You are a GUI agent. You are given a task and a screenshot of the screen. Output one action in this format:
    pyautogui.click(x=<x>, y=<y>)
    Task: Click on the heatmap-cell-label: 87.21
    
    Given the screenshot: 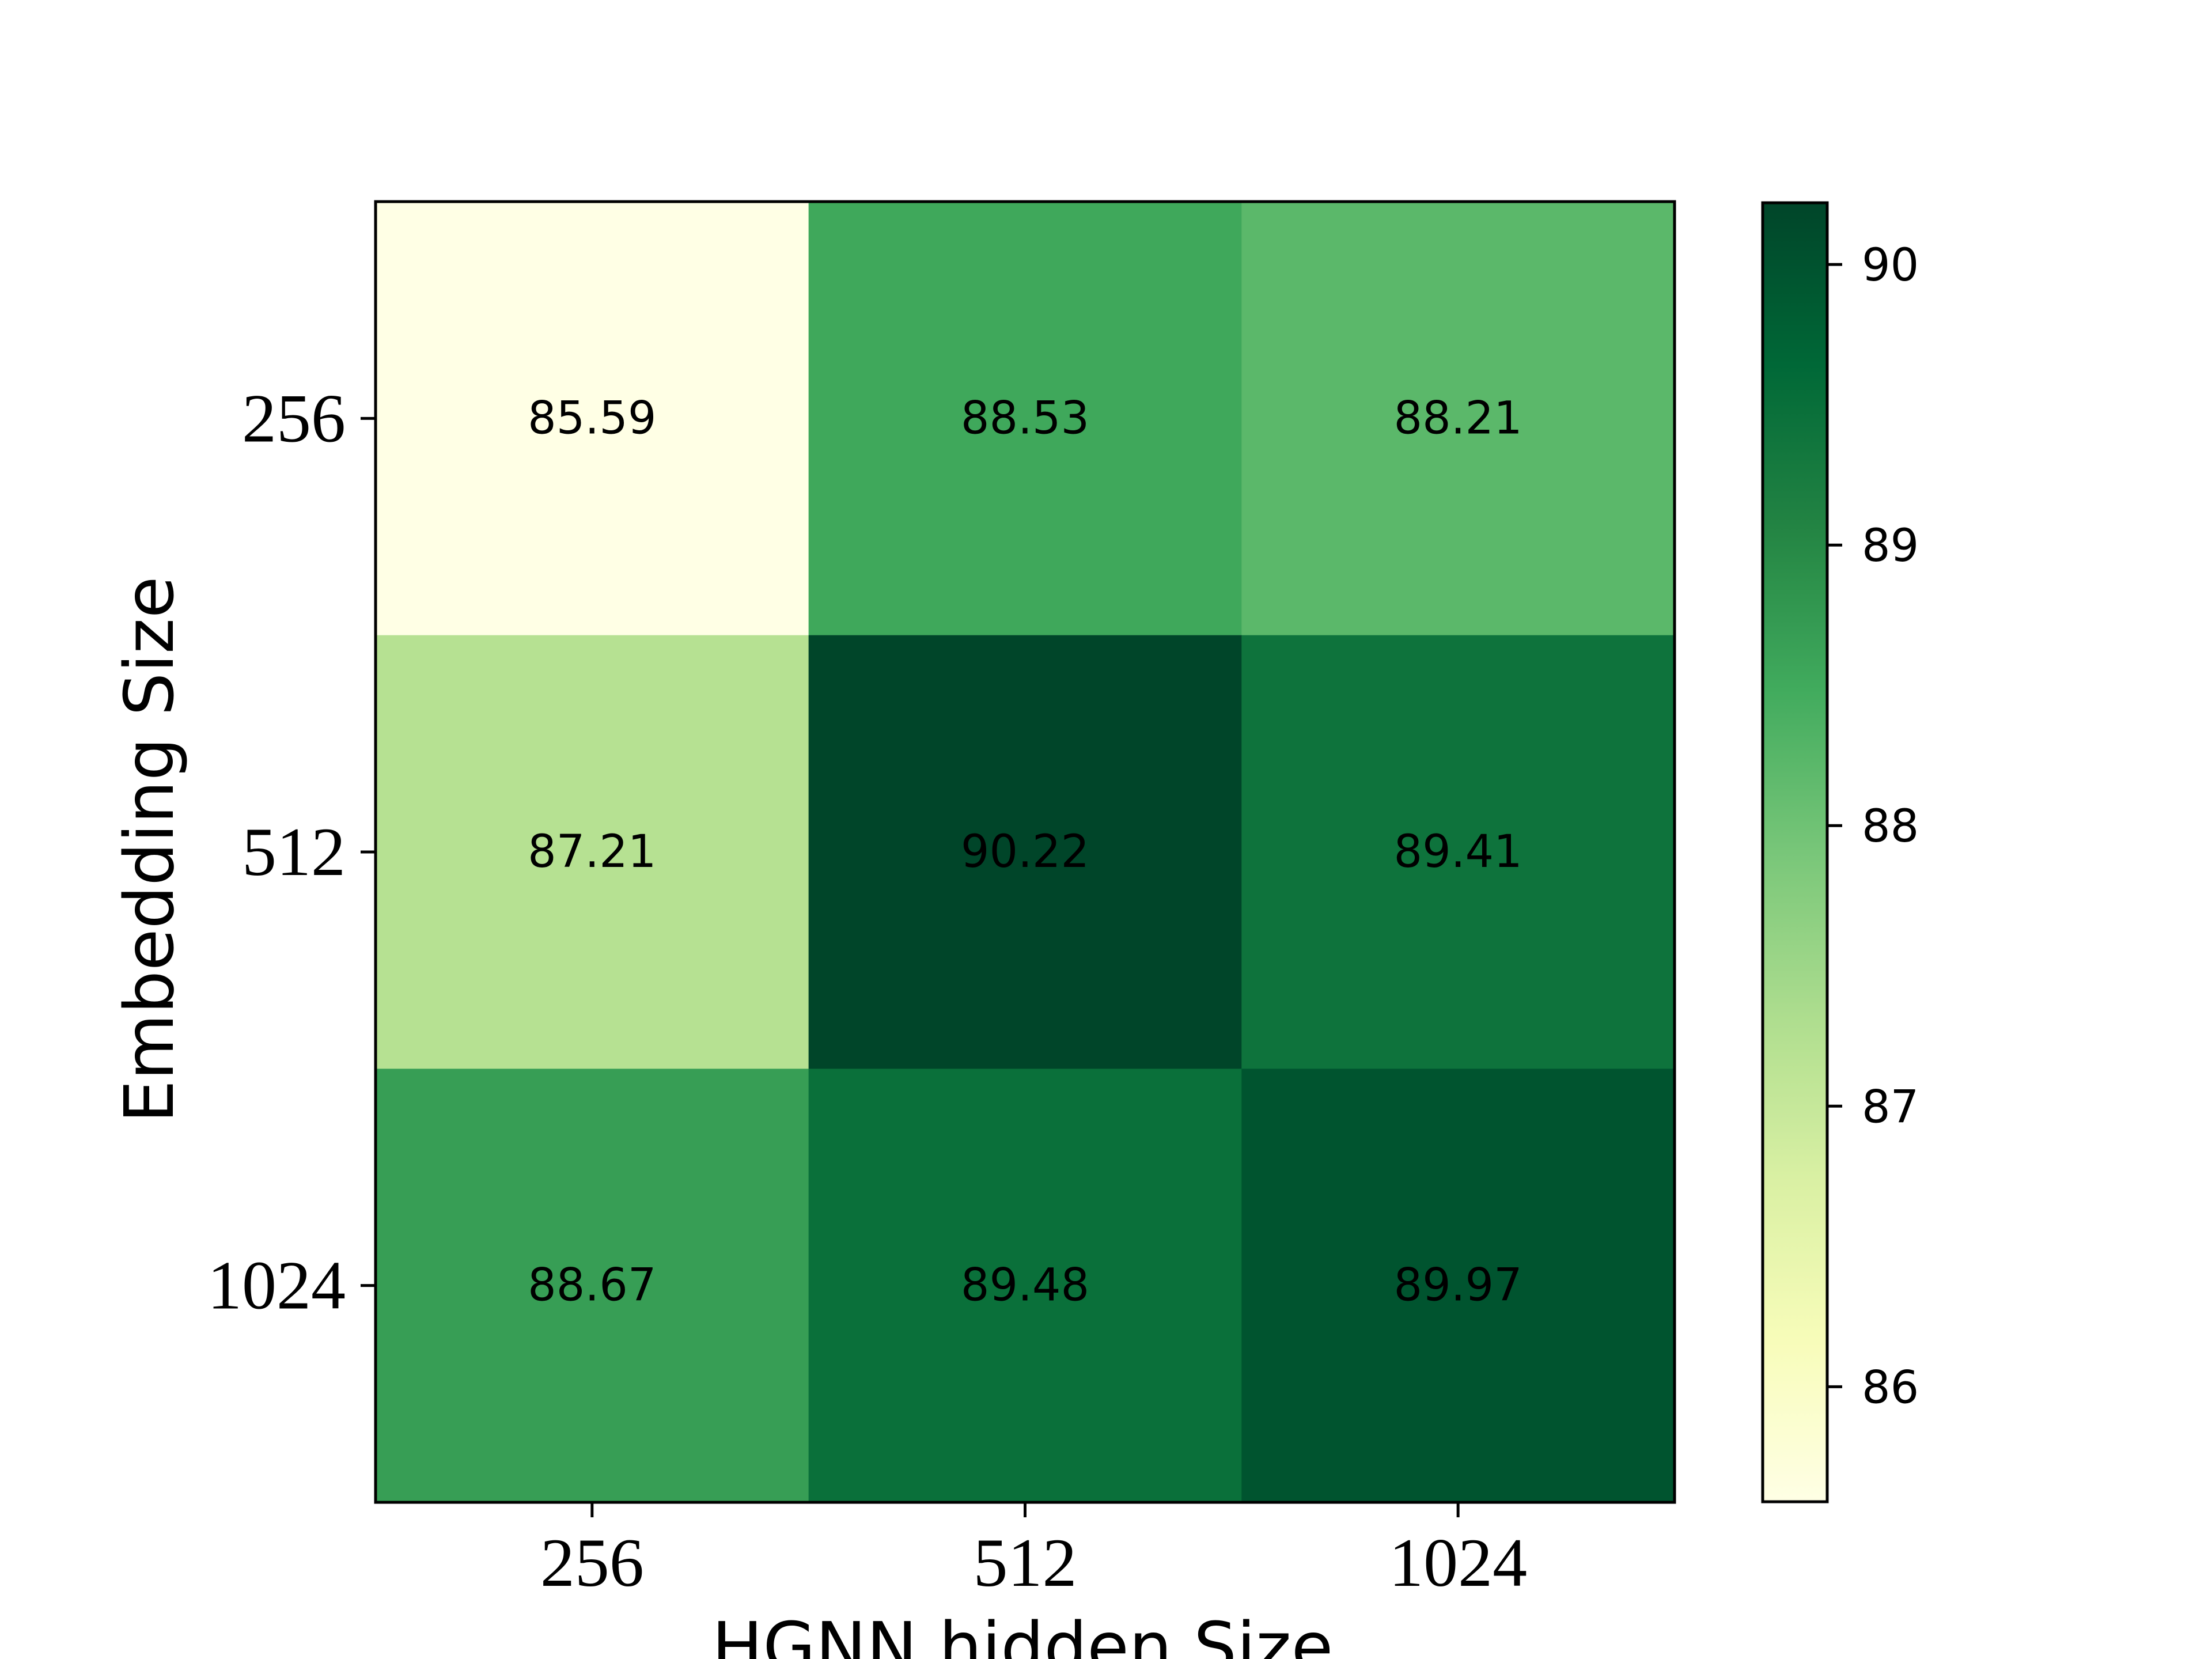 What is the action you would take?
    pyautogui.click(x=592, y=852)
    